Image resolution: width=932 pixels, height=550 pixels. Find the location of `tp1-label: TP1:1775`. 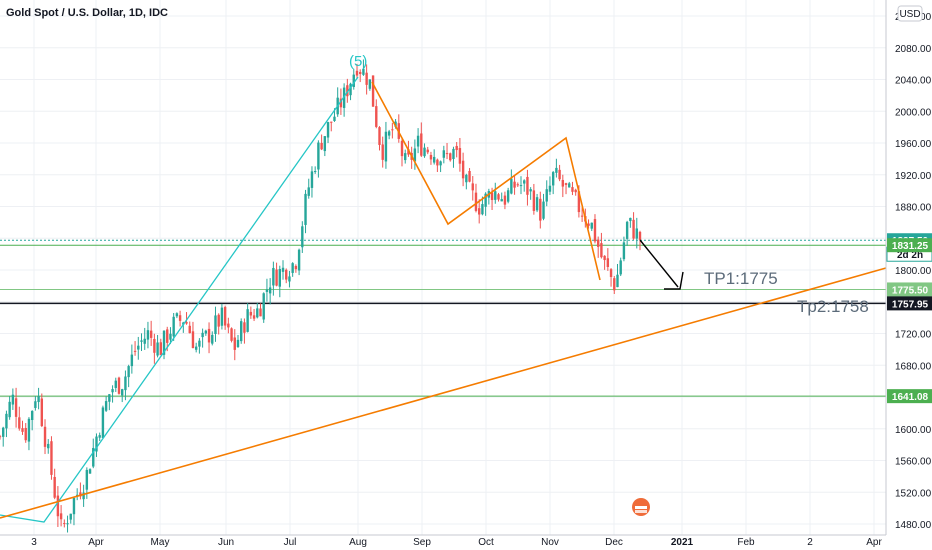

tp1-label: TP1:1775 is located at coordinates (741, 278).